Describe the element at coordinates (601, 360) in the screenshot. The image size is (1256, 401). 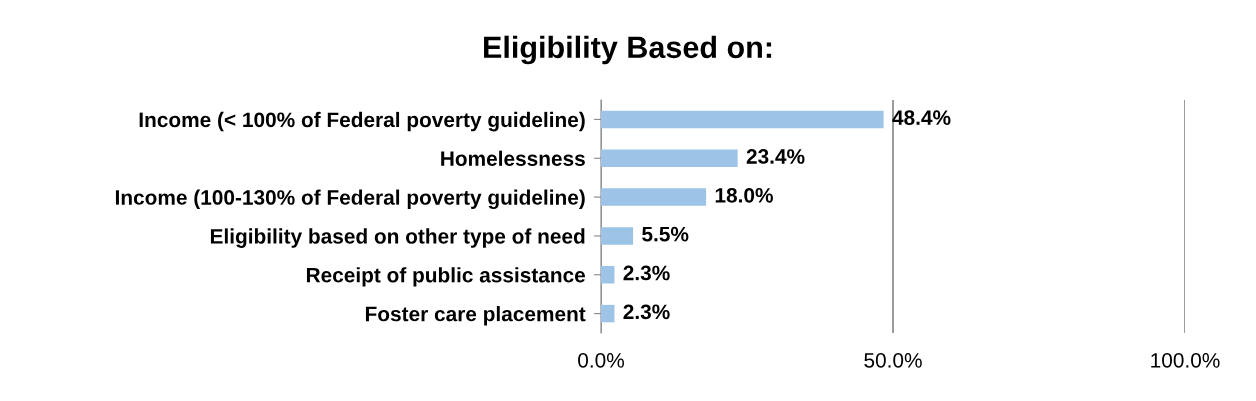
I see `x-tick-label: 0.0%` at that location.